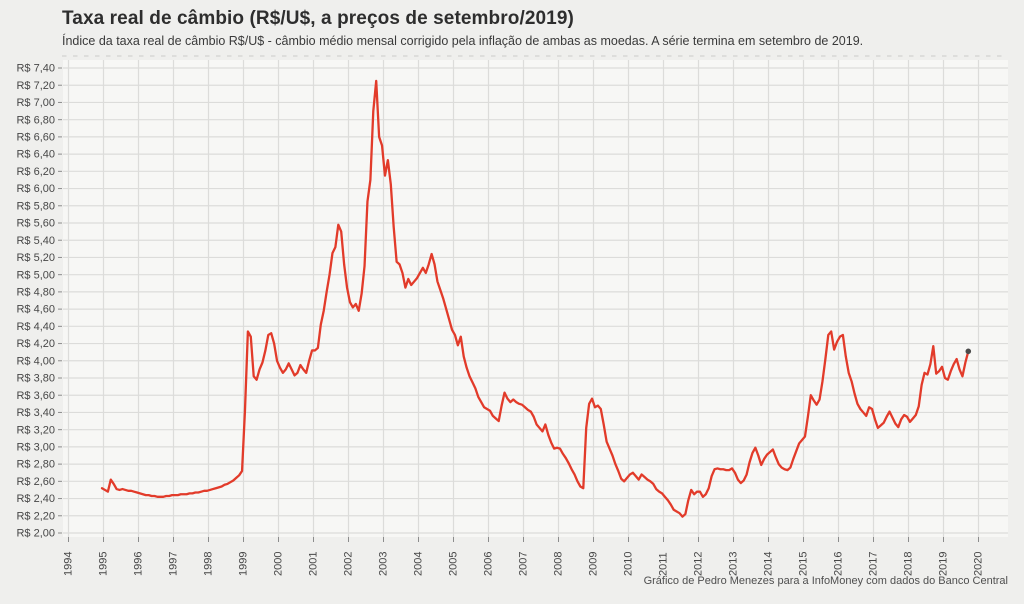  What do you see at coordinates (35, 396) in the screenshot?
I see `y-axis-tick-label: R$ 3,60` at bounding box center [35, 396].